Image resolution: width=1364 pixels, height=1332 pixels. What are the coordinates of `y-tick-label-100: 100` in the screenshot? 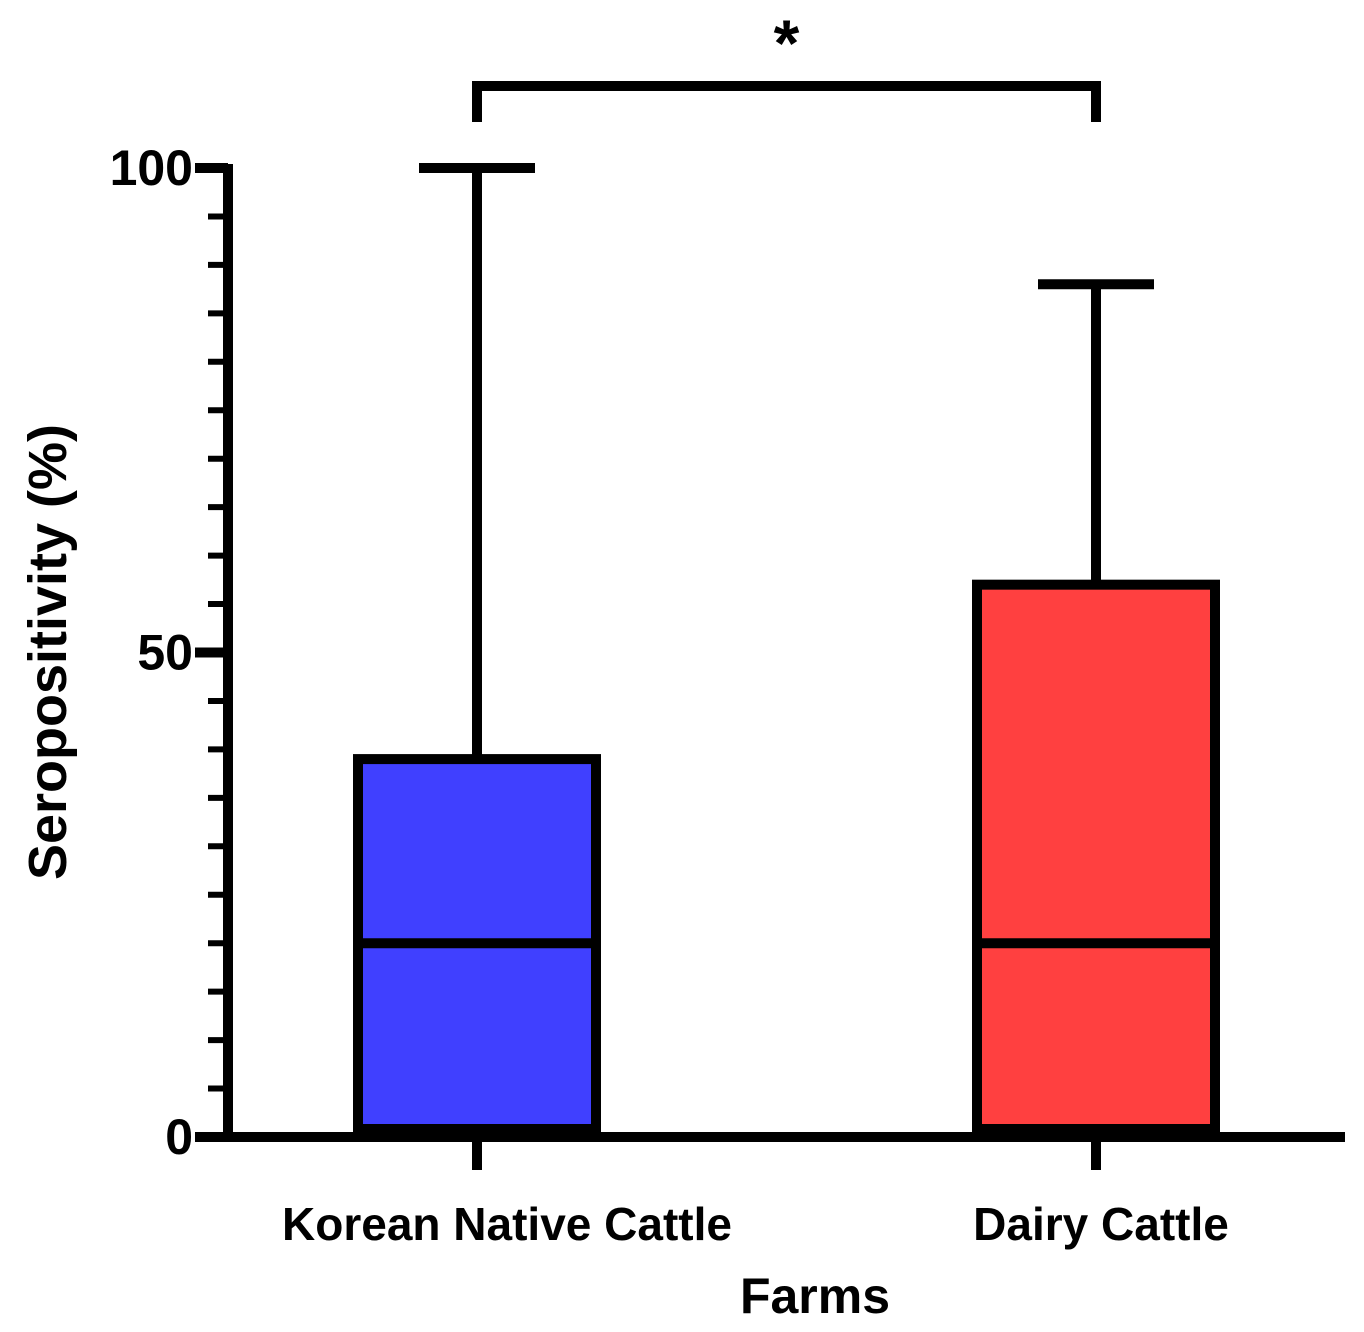 It's located at (151, 168).